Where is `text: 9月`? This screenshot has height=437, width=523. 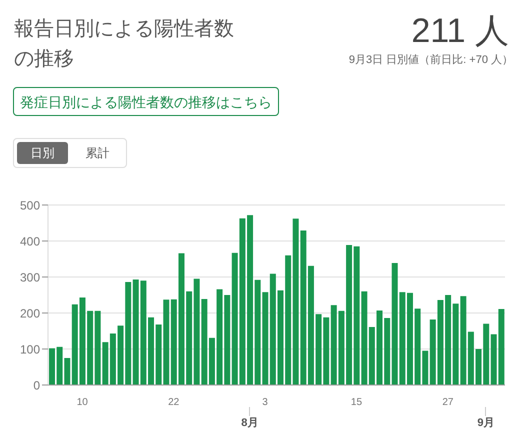 text: 9月 is located at coordinates (486, 423).